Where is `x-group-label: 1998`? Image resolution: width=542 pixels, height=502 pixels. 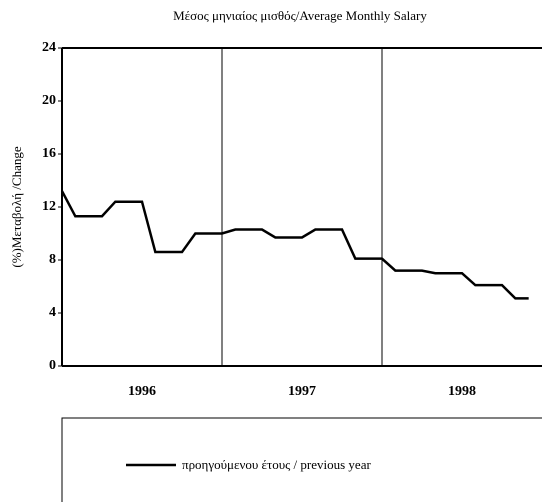 x-group-label: 1998 is located at coordinates (462, 391).